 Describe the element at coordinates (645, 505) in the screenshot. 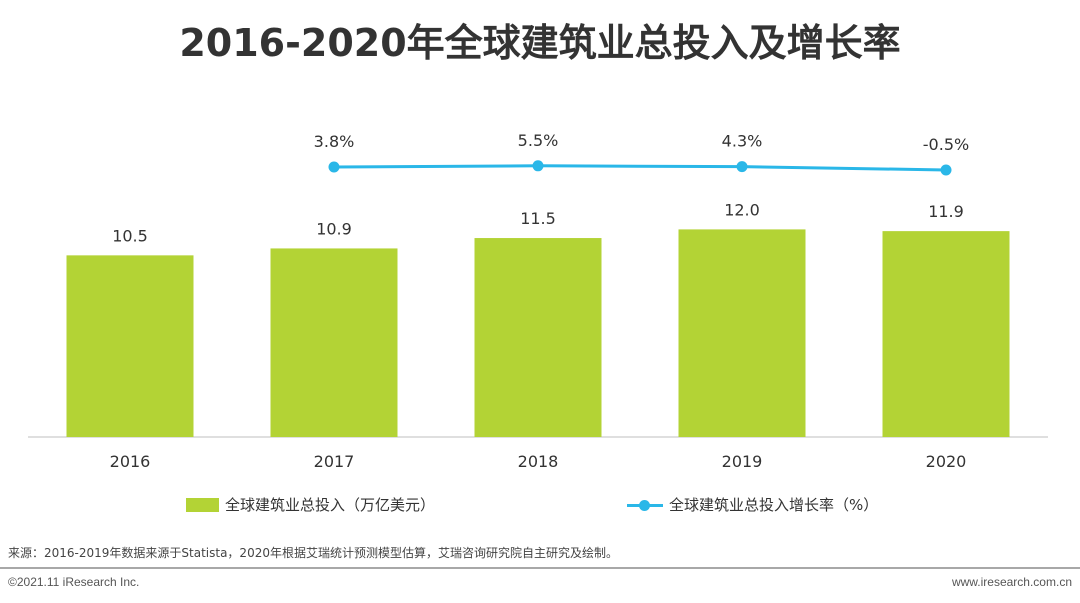

I see `legend-line-swatch` at that location.